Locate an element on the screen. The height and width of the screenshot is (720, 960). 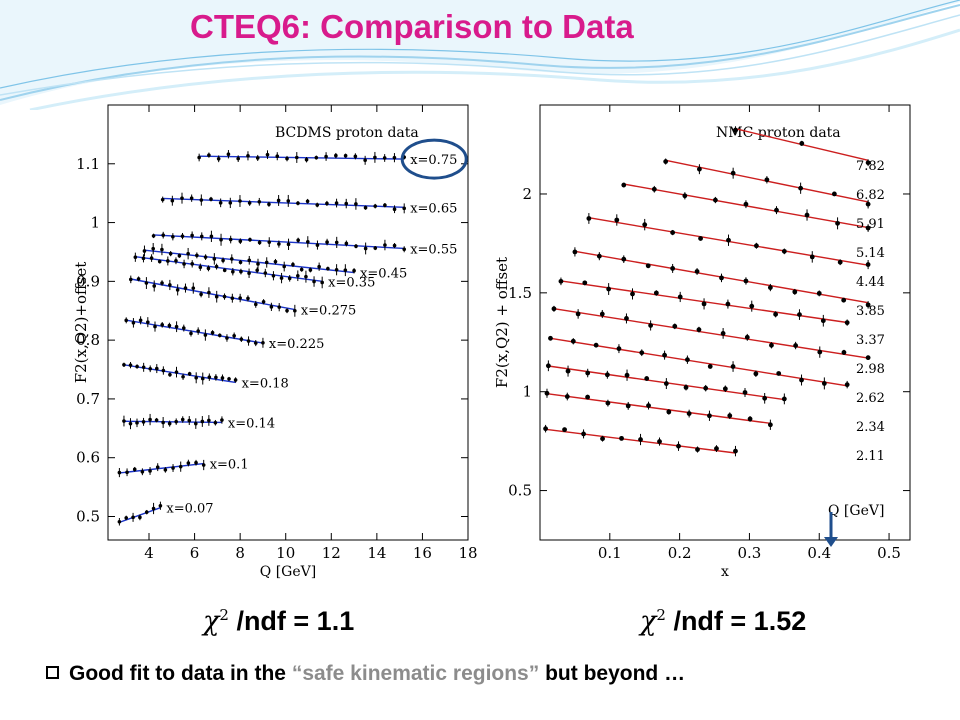
y-tick-label: 0.9 is located at coordinates (88, 281).